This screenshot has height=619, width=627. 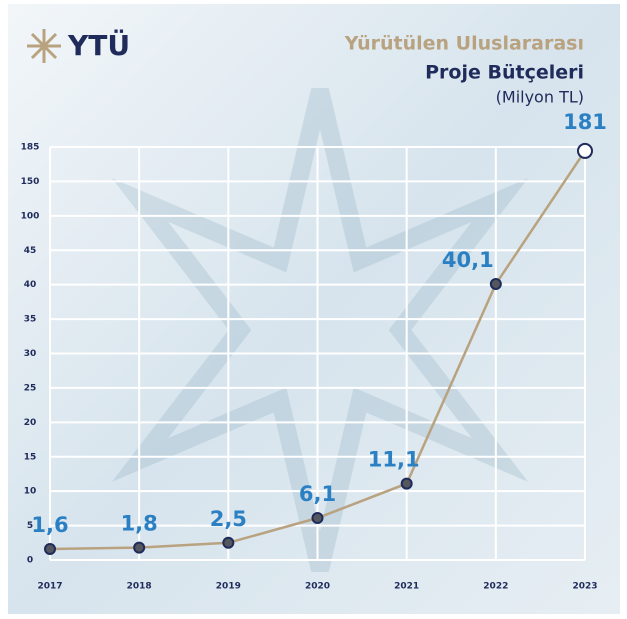 I want to click on y-tick-label: 35, so click(x=30, y=320).